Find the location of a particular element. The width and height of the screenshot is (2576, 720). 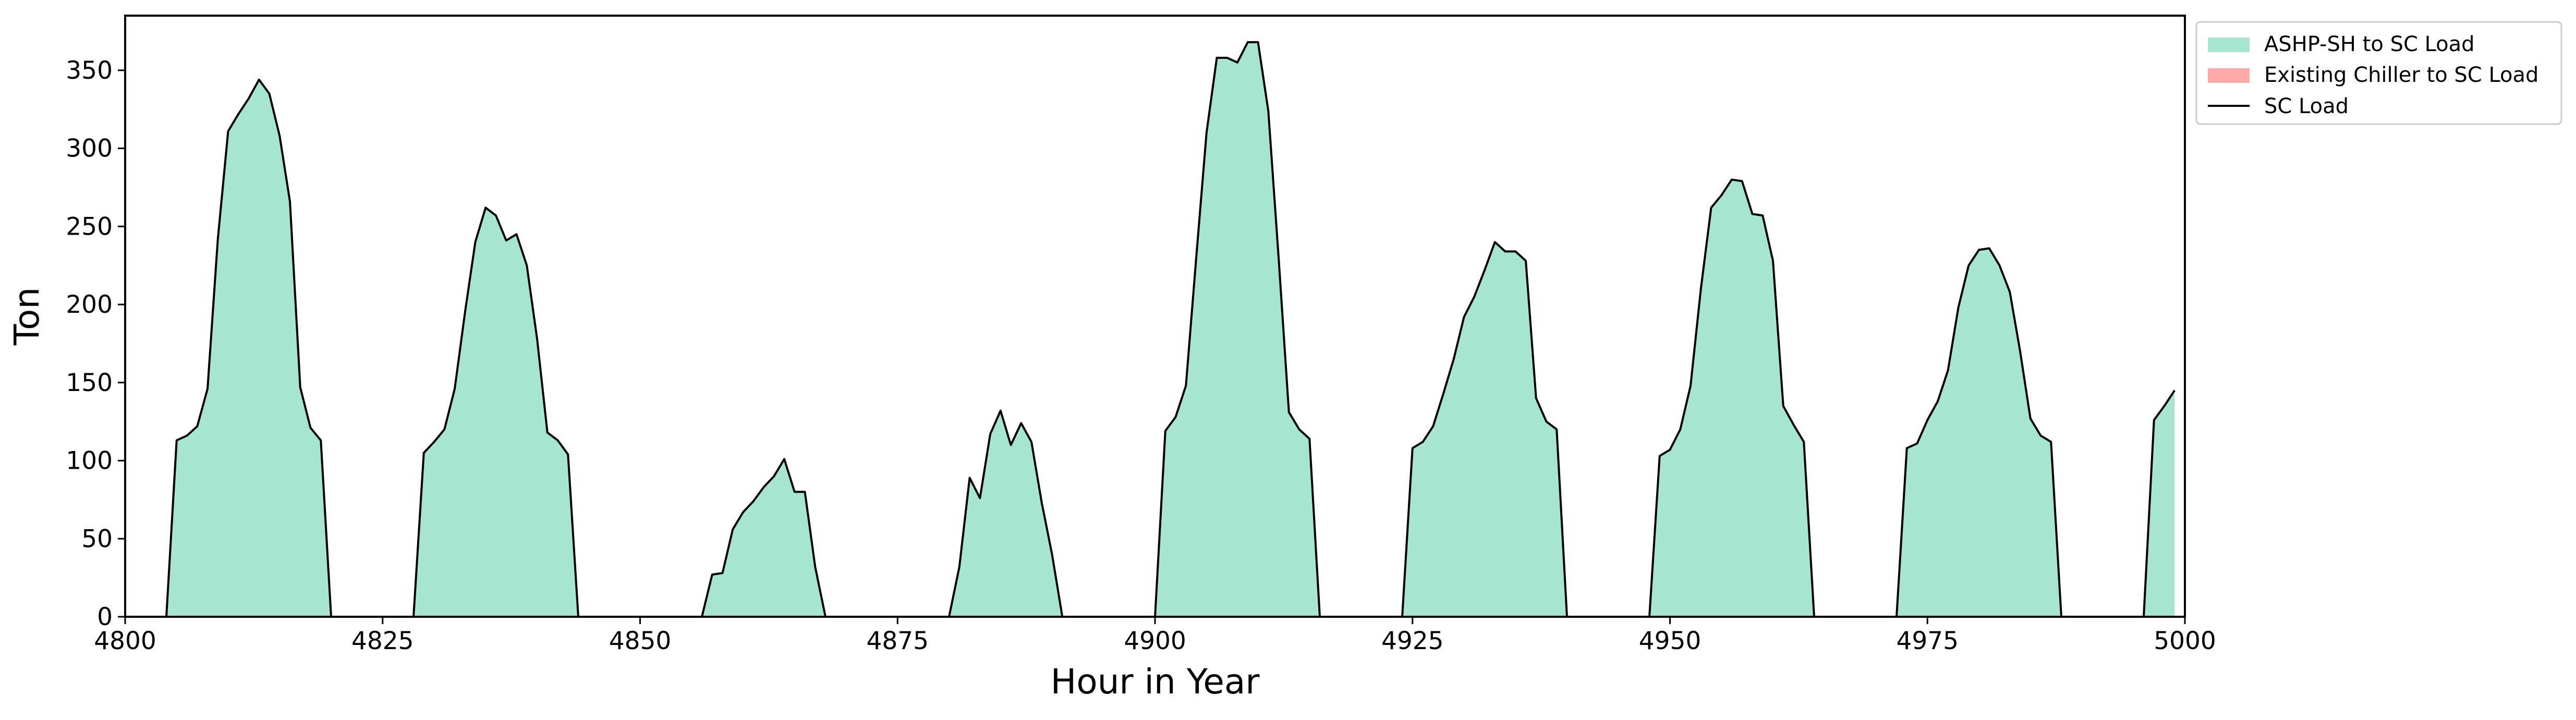

y-tick-label: 300 is located at coordinates (89, 149).